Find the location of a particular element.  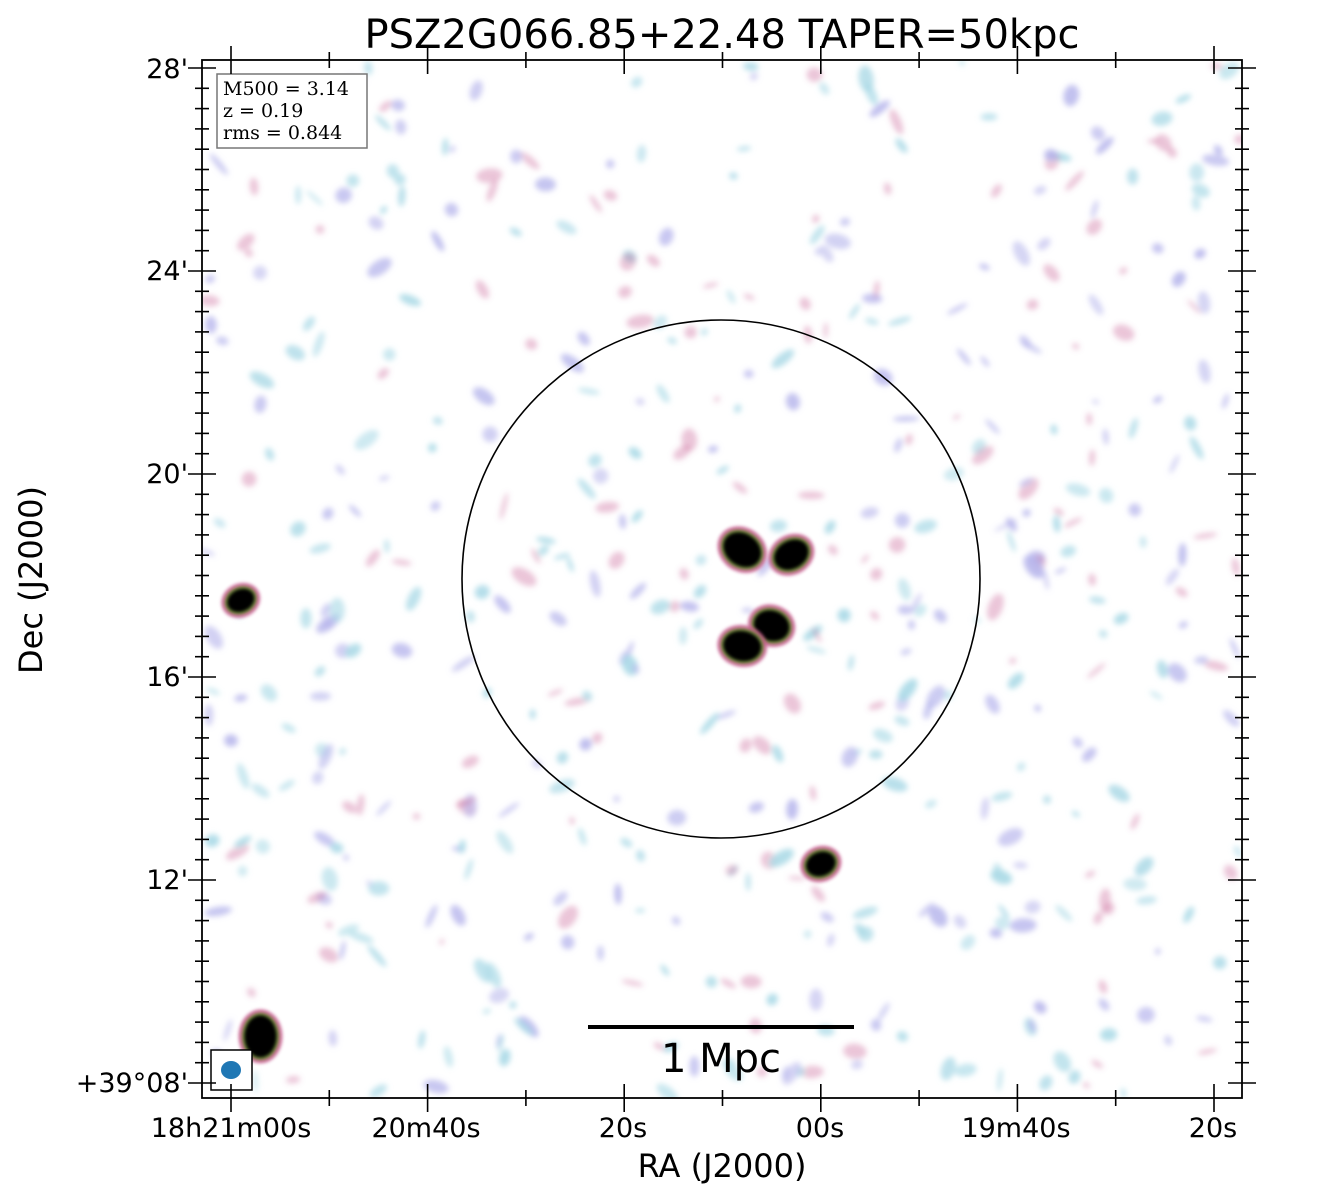

x-axis-label: RA (J2000) is located at coordinates (722, 1166).